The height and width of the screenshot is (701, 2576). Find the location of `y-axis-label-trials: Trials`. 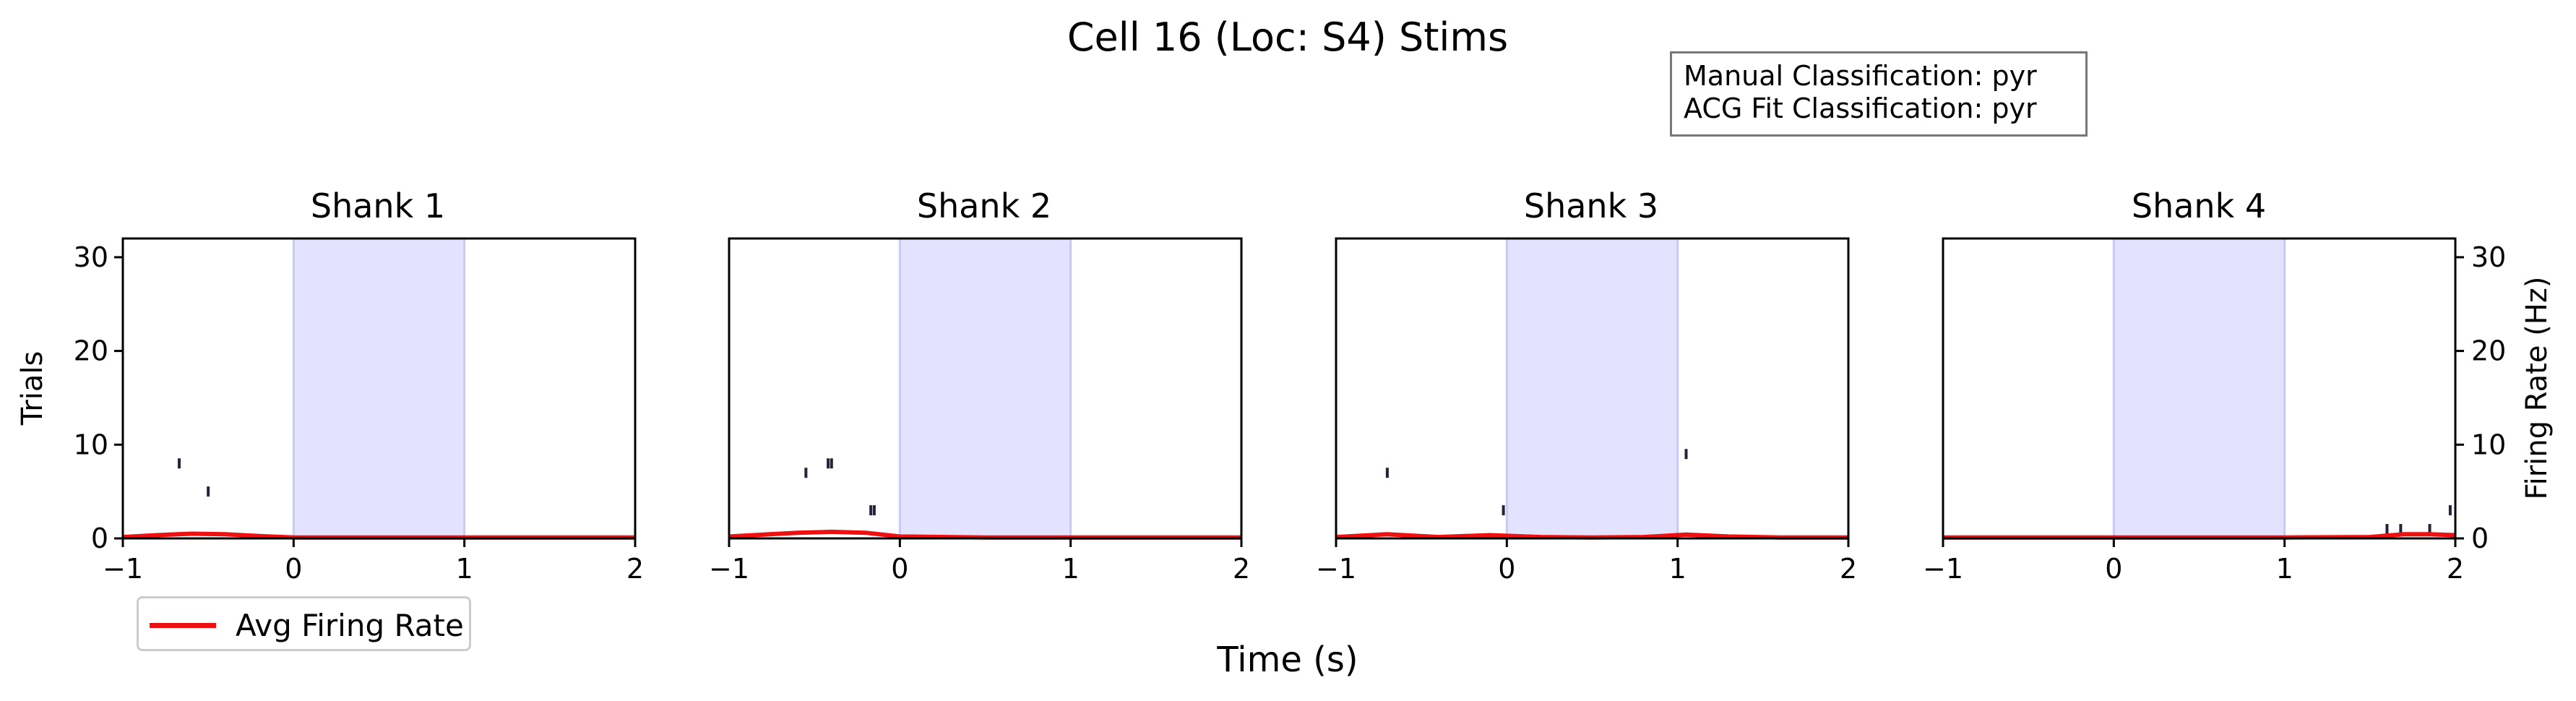

y-axis-label-trials: Trials is located at coordinates (32, 389).